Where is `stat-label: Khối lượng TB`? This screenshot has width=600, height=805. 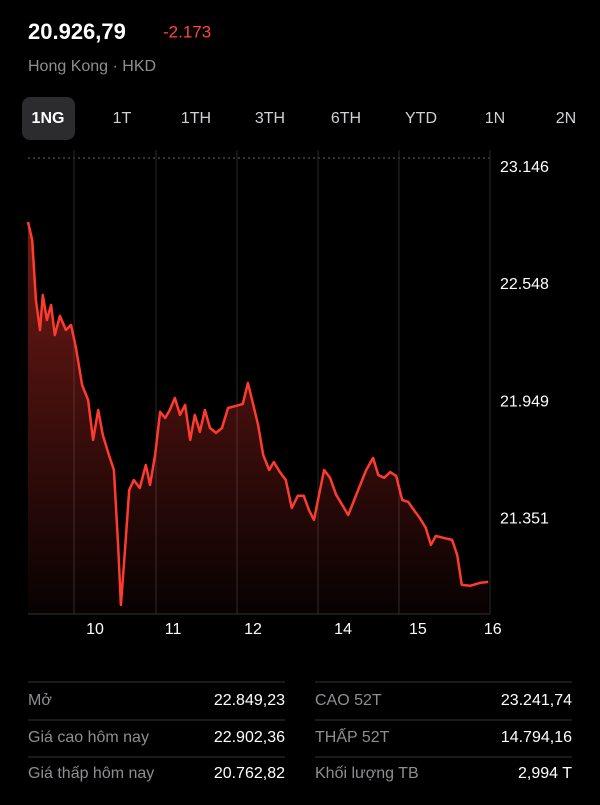
stat-label: Khối lượng TB is located at coordinates (367, 773).